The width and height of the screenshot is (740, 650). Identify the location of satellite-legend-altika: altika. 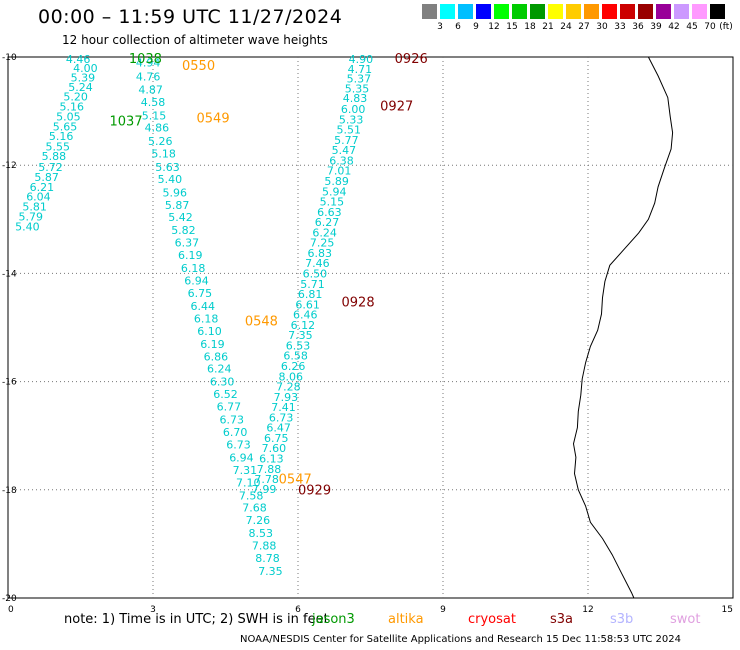
(406, 619).